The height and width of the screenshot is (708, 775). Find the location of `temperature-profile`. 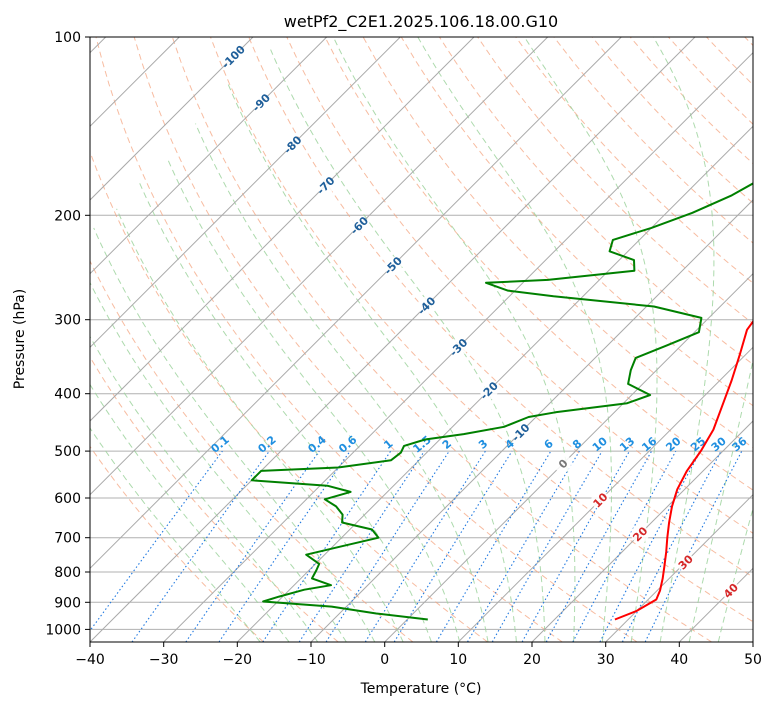

temperature-profile is located at coordinates (683, 470).